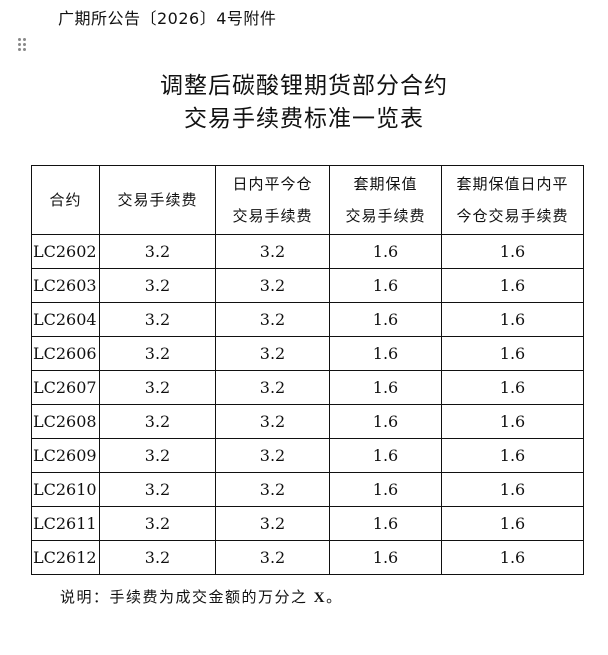  What do you see at coordinates (65, 251) in the screenshot?
I see `contract-code-cell: LC2602` at bounding box center [65, 251].